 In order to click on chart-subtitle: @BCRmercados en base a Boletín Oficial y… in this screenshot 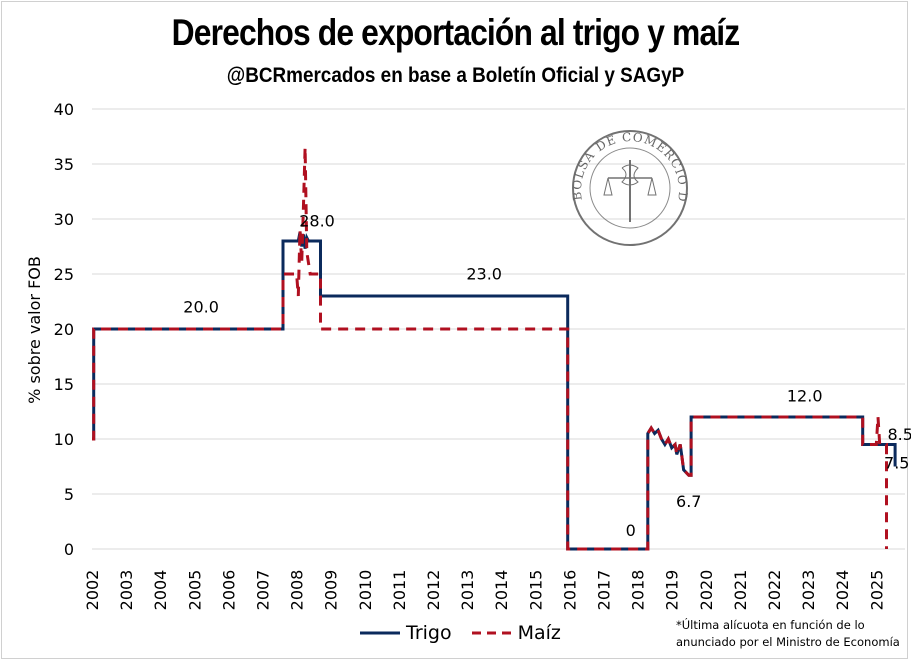, I will do `click(455, 75)`.